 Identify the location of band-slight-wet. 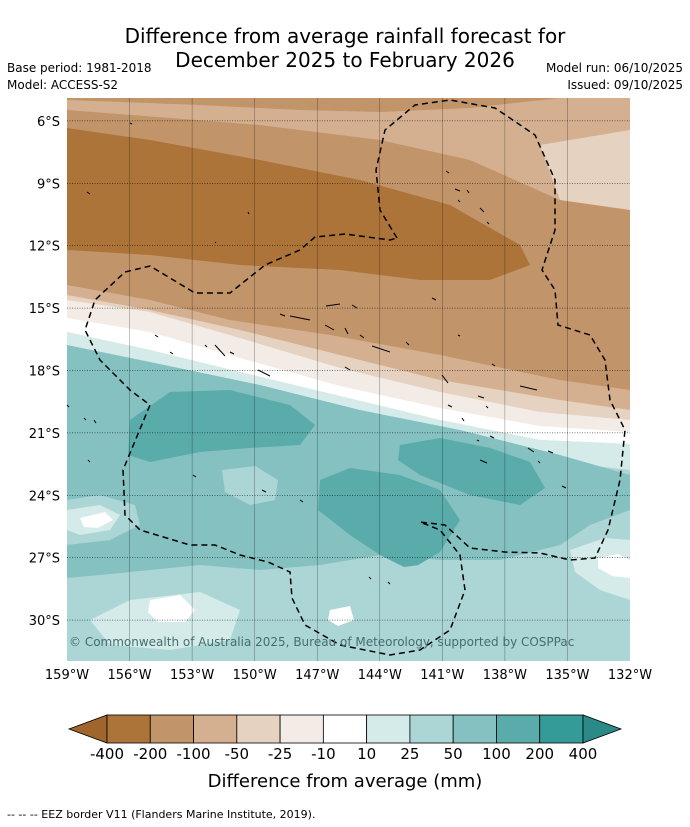
(348, 401).